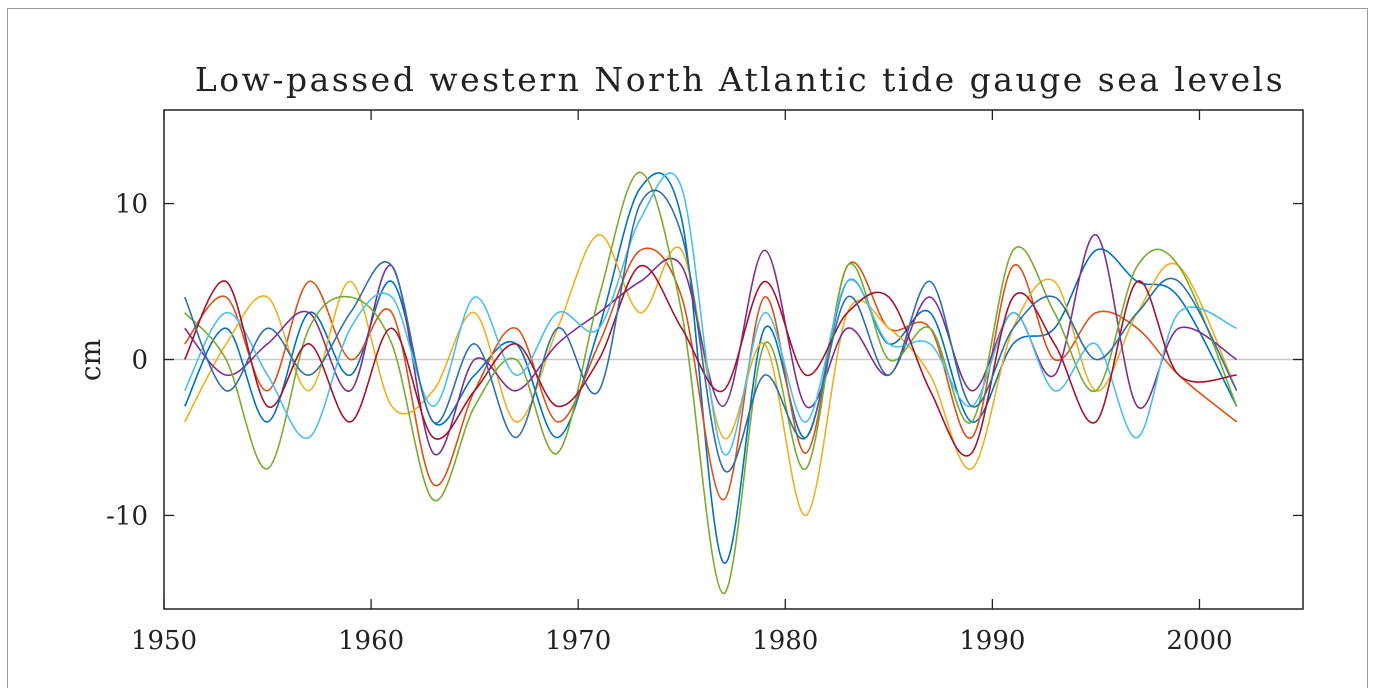 This screenshot has height=688, width=1377. Describe the element at coordinates (127, 516) in the screenshot. I see `y-tick-label: -10` at that location.